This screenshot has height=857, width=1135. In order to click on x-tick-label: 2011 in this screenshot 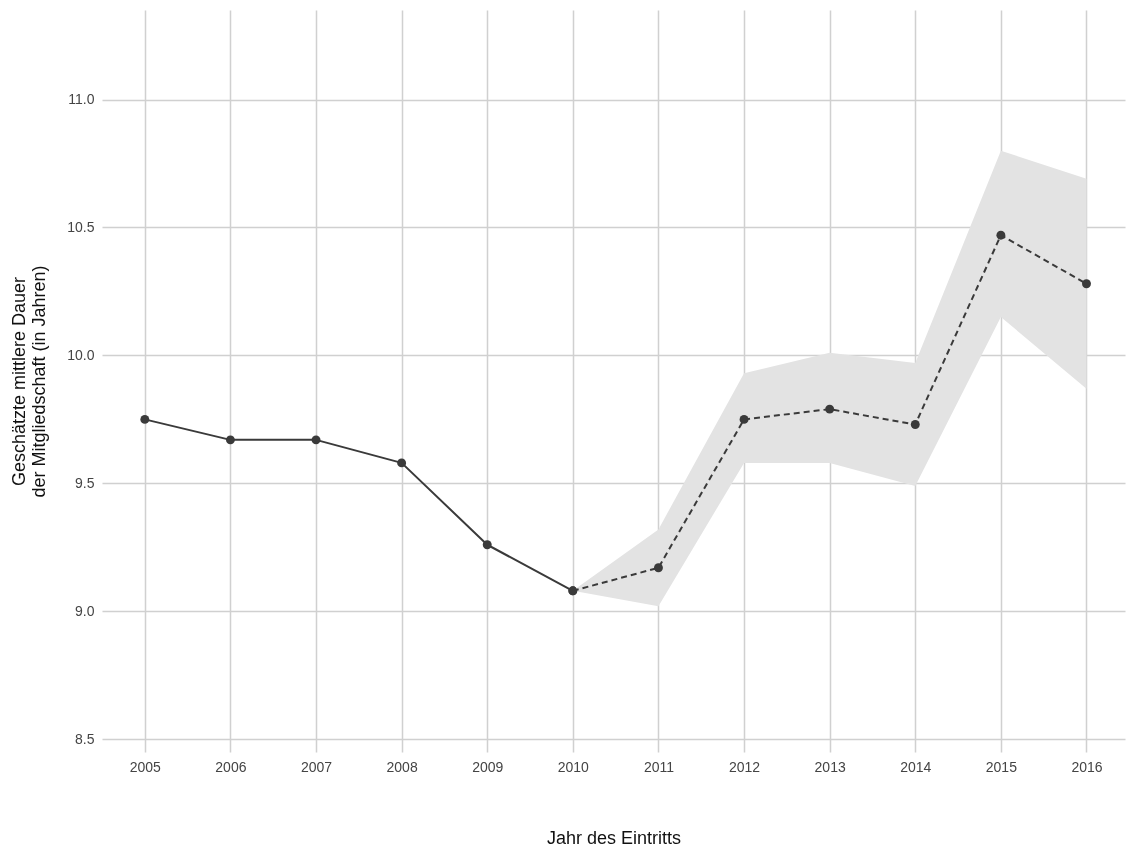, I will do `click(659, 766)`.